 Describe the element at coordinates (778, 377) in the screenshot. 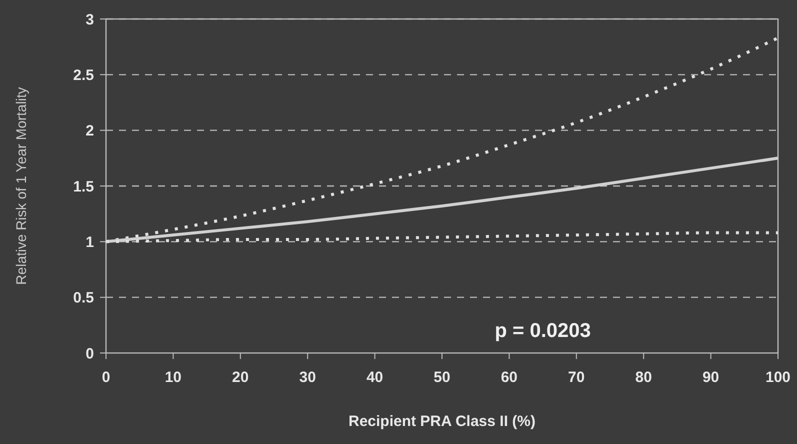

I see `x-tick-label: 100` at that location.